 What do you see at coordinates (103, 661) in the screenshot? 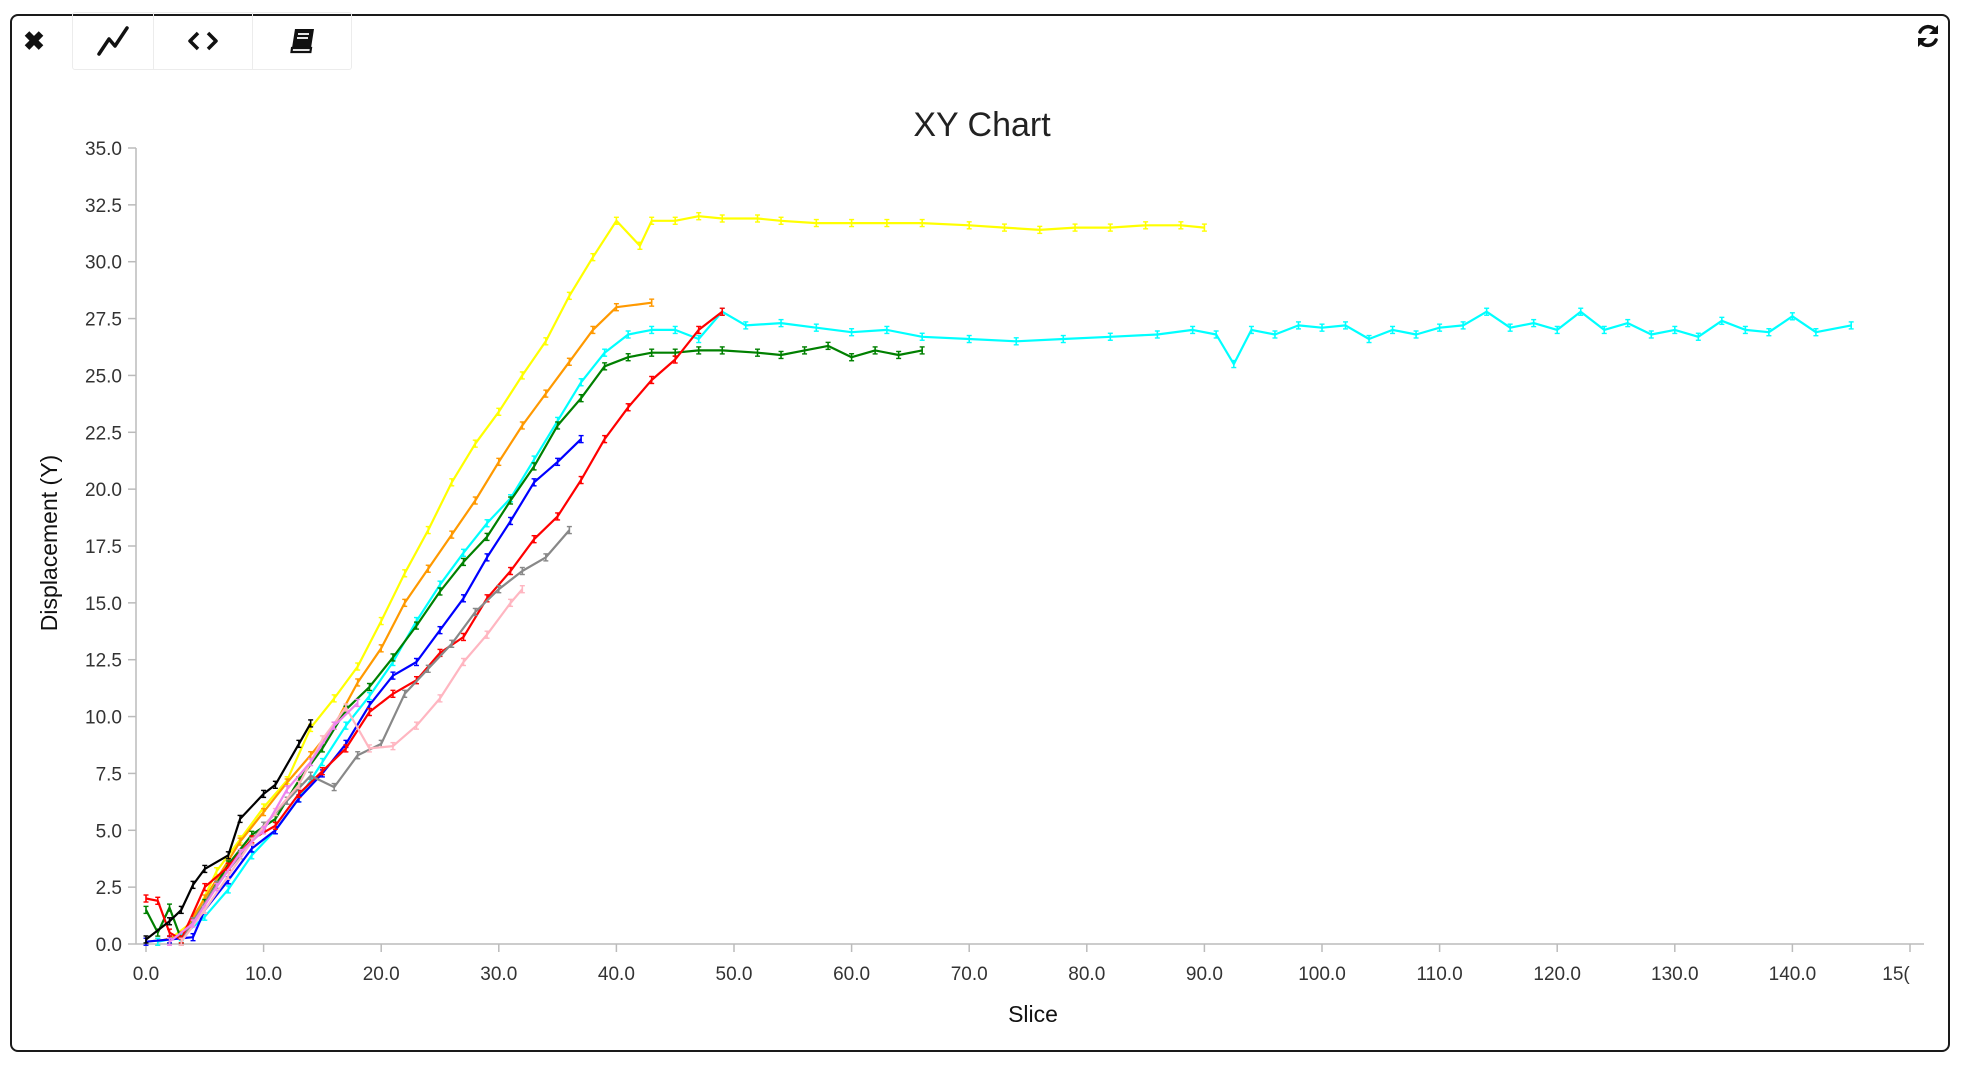
I see `y-tick-label: 12.5` at bounding box center [103, 661].